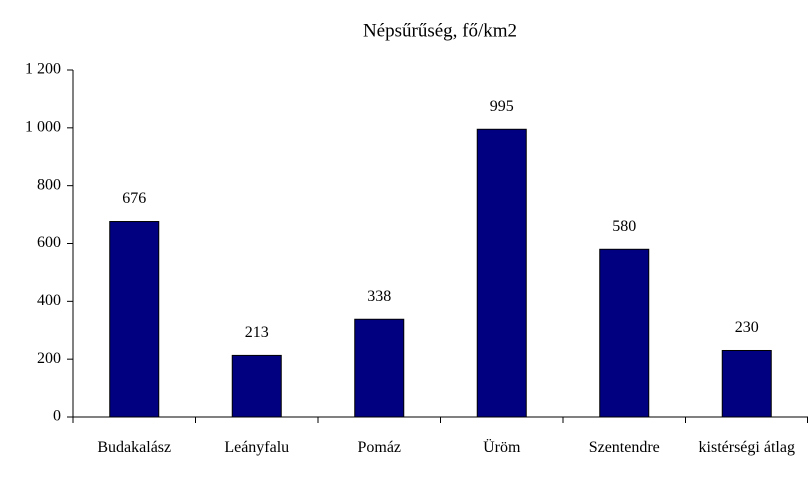 The image size is (808, 491). What do you see at coordinates (49, 242) in the screenshot?
I see `y-tick-label: 600` at bounding box center [49, 242].